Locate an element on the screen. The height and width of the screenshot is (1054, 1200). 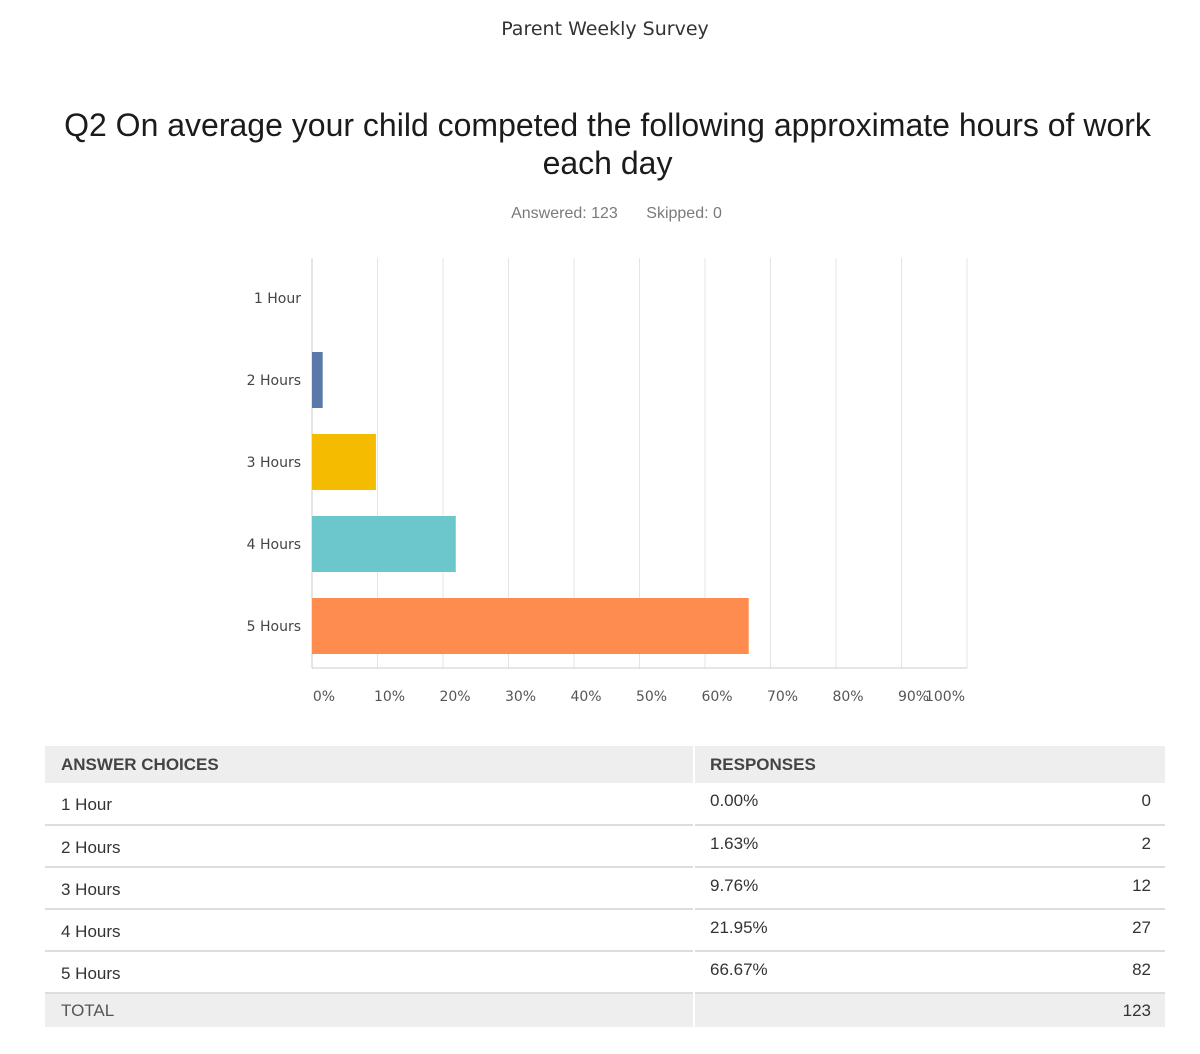
category-label: 4 Hours is located at coordinates (274, 545).